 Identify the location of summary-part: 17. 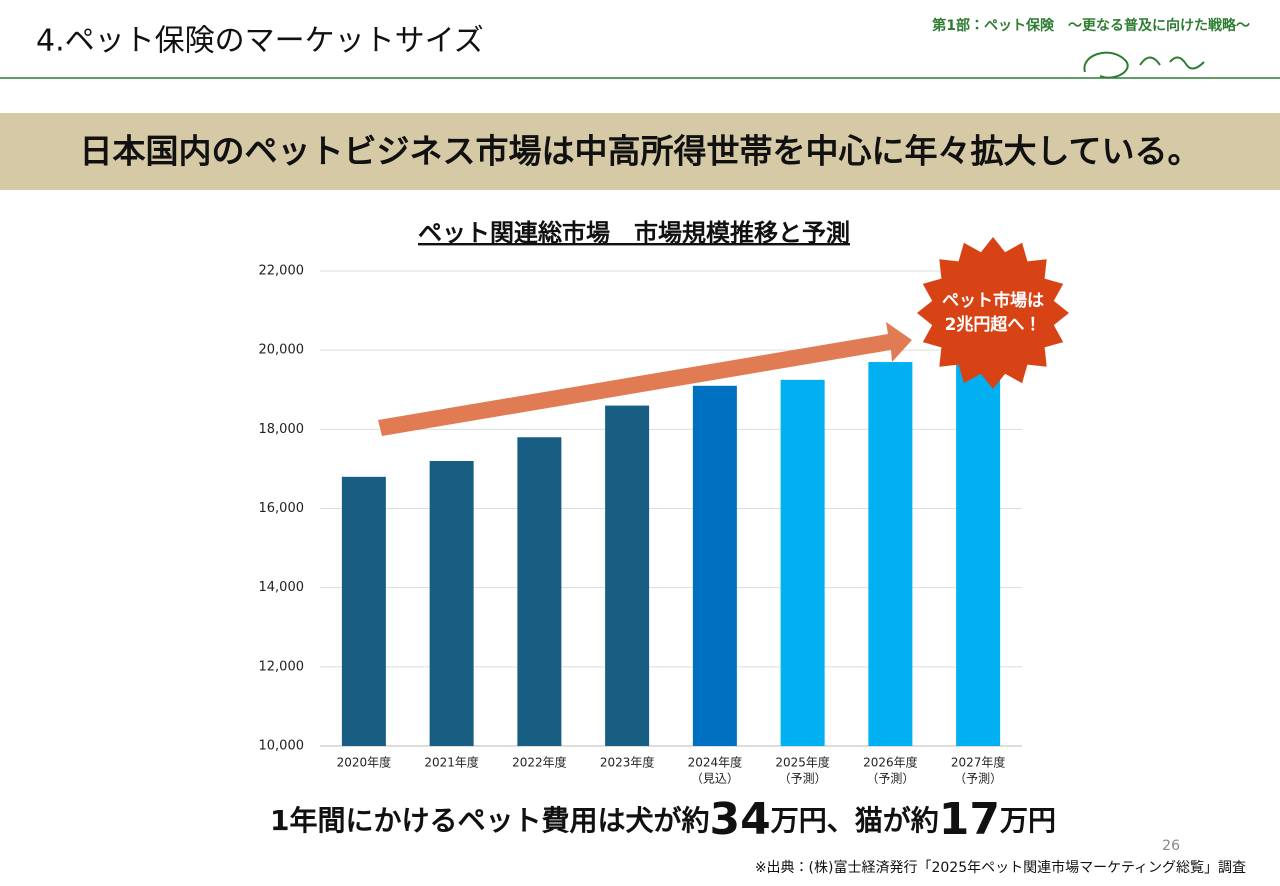
(969, 819).